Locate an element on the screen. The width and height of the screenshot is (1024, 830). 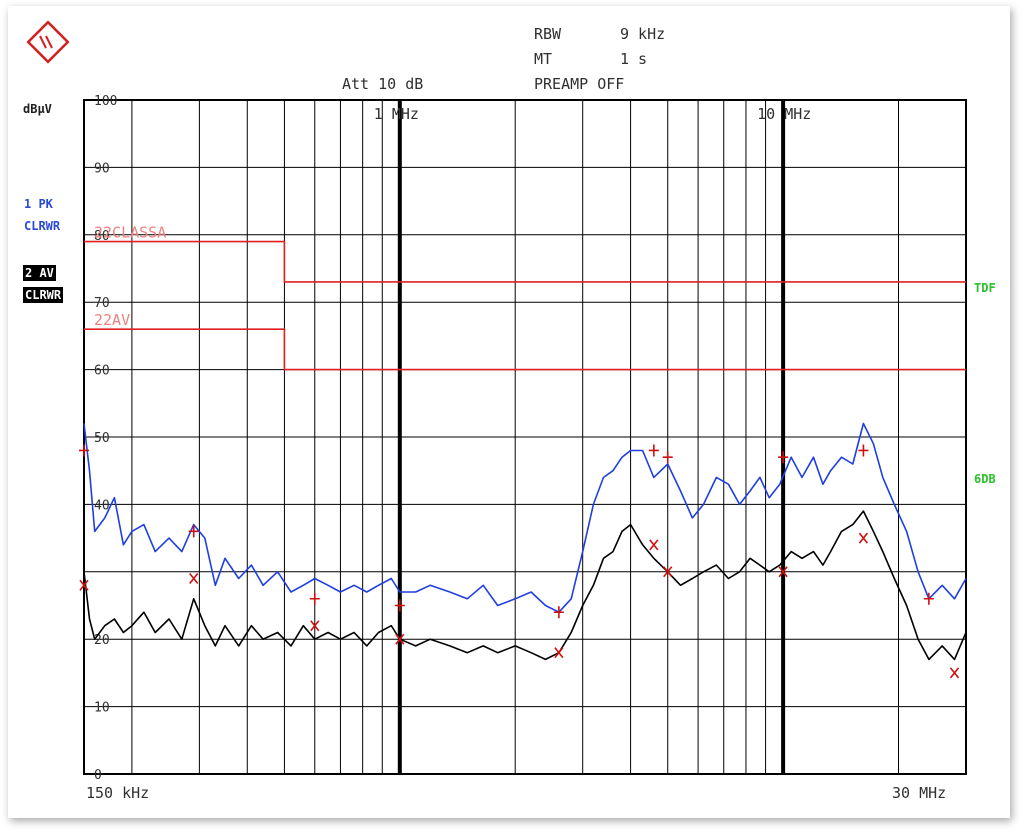
y-tick-label: 70 is located at coordinates (102, 303).